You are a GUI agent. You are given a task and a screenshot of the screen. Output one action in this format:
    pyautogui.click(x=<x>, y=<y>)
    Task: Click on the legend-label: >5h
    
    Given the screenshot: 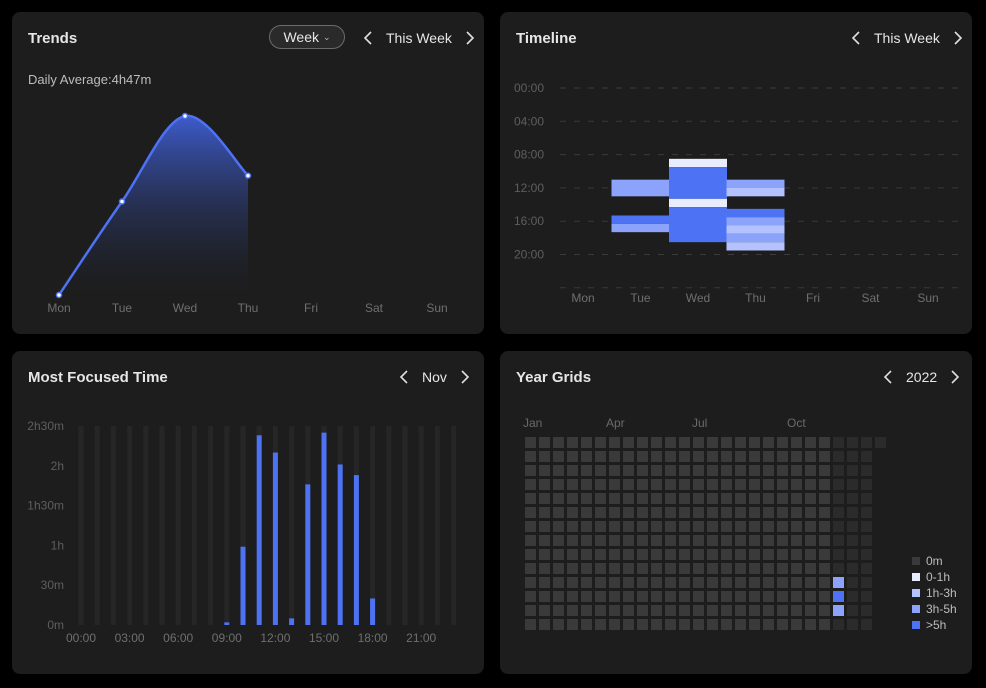 What is the action you would take?
    pyautogui.click(x=936, y=625)
    